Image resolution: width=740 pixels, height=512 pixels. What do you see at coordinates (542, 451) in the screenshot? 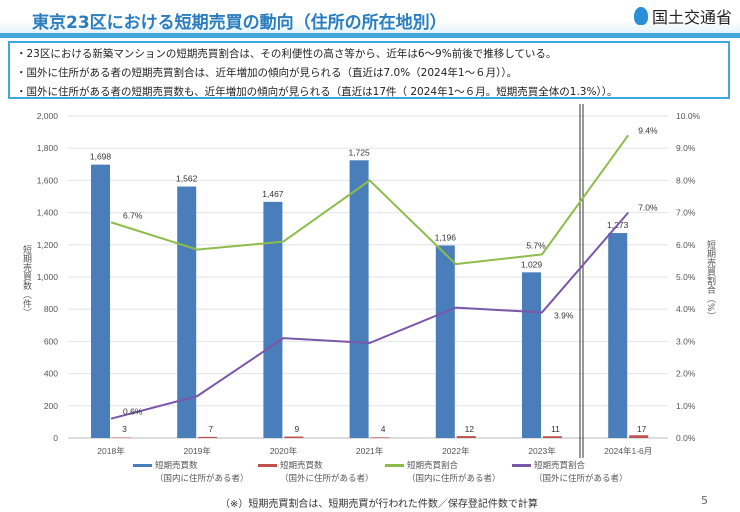
I see `x-tick-label: 2023年` at bounding box center [542, 451].